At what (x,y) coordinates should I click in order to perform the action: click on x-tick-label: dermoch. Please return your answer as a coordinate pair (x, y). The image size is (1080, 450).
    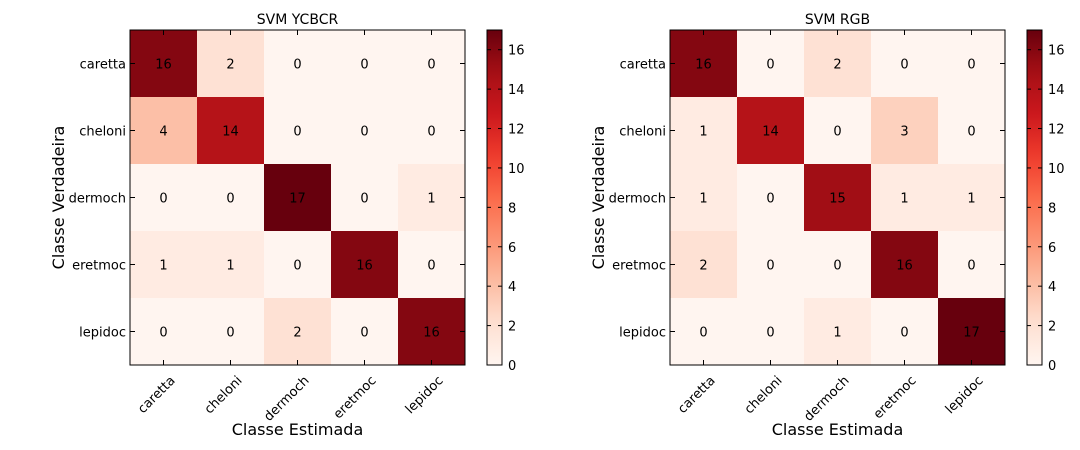
    Looking at the image, I should click on (826, 398).